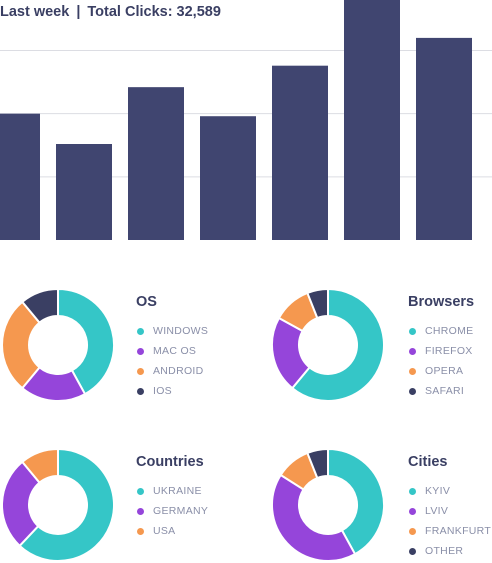  What do you see at coordinates (178, 371) in the screenshot?
I see `legend-label: ANDROID` at bounding box center [178, 371].